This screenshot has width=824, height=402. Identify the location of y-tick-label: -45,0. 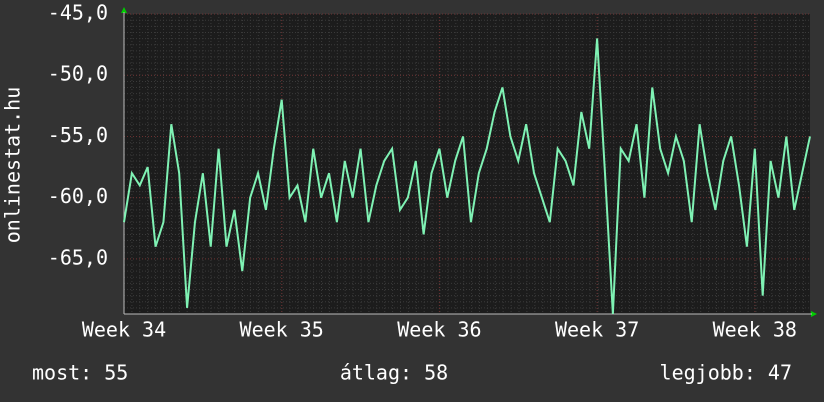
(78, 13).